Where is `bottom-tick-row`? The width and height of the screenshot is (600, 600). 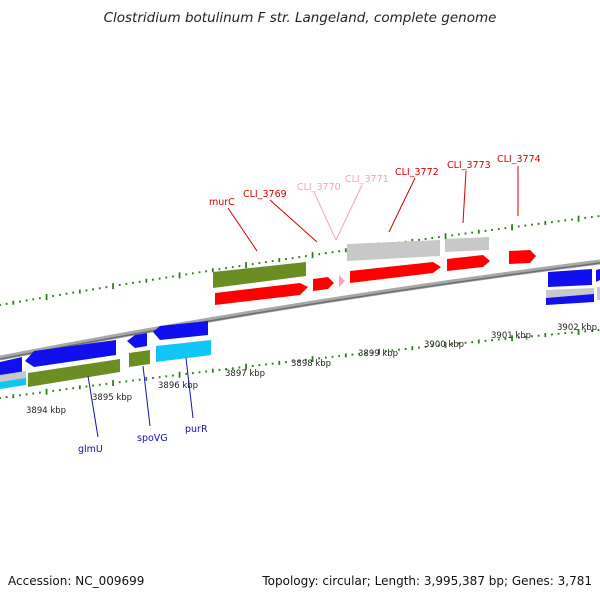 bottom-tick-row is located at coordinates (300, 363).